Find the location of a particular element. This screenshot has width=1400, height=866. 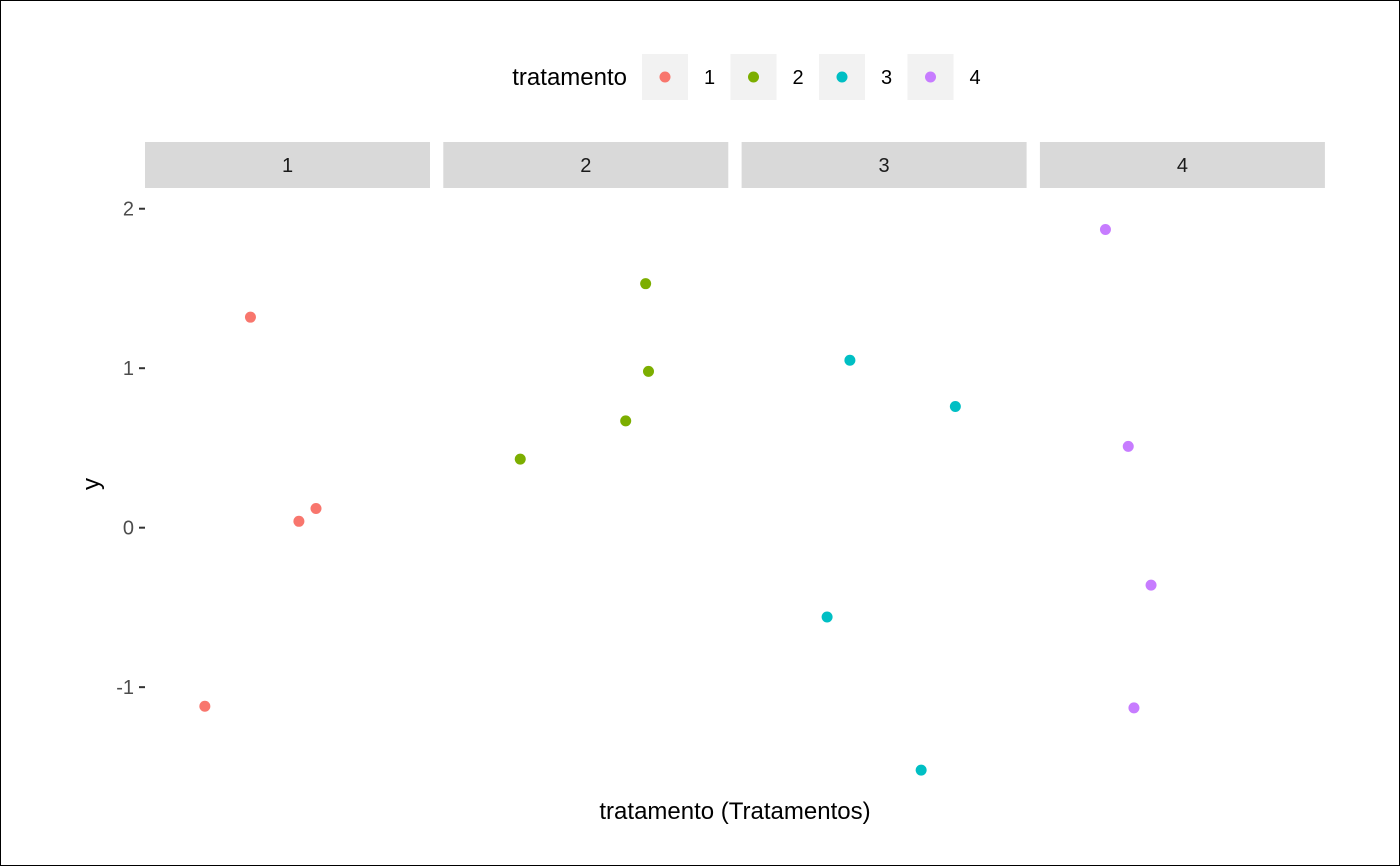

legend-items: 1 2 3 4 is located at coordinates (811, 77).